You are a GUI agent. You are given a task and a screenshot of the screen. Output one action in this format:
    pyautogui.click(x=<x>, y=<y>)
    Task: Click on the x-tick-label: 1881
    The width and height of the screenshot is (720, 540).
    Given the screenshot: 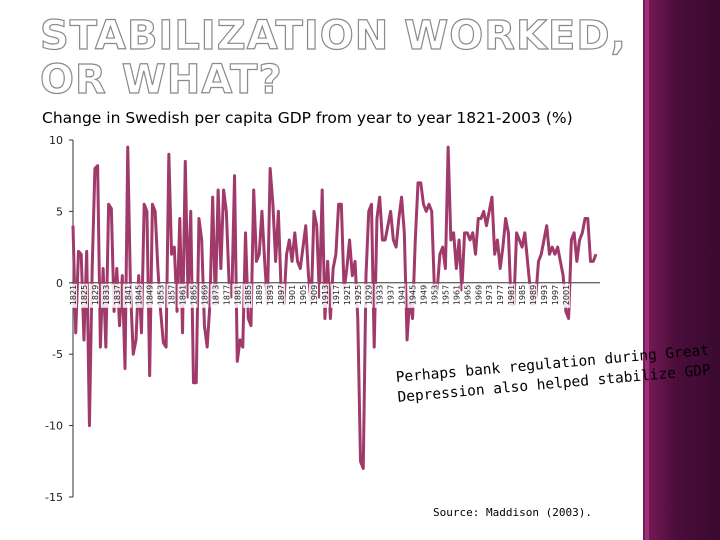 What is the action you would take?
    pyautogui.click(x=237, y=295)
    